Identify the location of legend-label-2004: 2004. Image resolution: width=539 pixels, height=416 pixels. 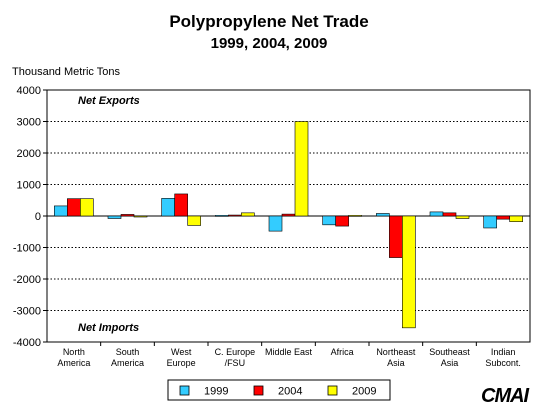
(290, 392).